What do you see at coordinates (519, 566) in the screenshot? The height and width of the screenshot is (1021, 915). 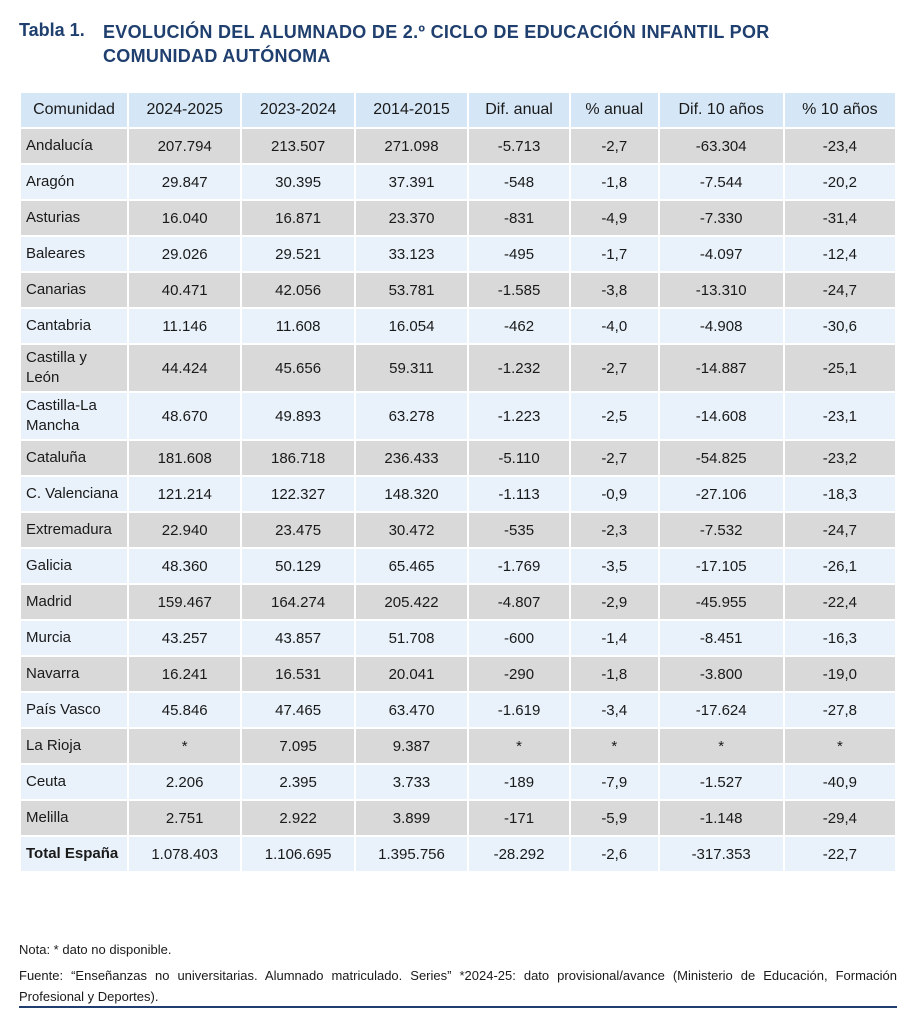 I see `table-cell: -1.769` at bounding box center [519, 566].